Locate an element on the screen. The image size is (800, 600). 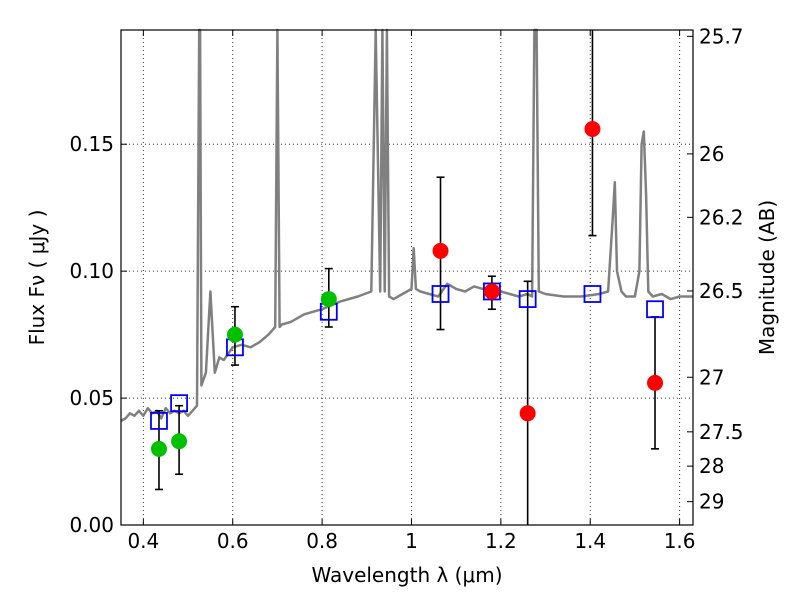
x-axis-label: Wavelength λ (μm) is located at coordinates (406, 575).